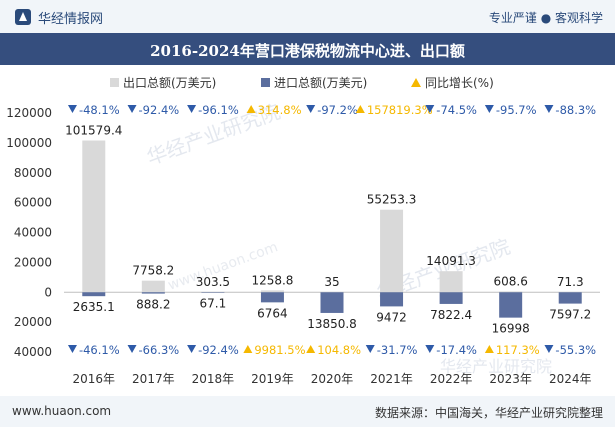  Describe the element at coordinates (99, 350) in the screenshot. I see `import-growth-label: -46.1%` at that location.